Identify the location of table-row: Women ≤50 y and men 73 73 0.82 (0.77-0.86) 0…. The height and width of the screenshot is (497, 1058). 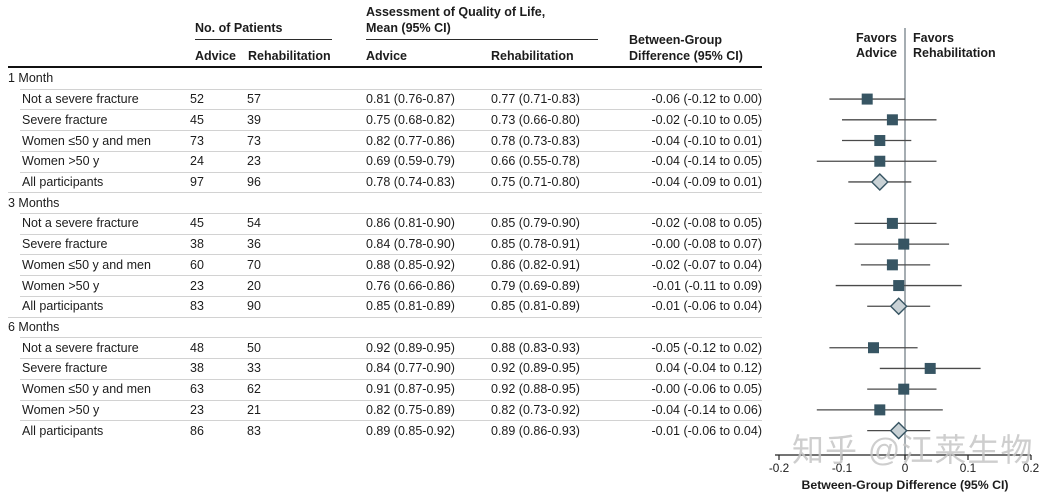
(381, 140).